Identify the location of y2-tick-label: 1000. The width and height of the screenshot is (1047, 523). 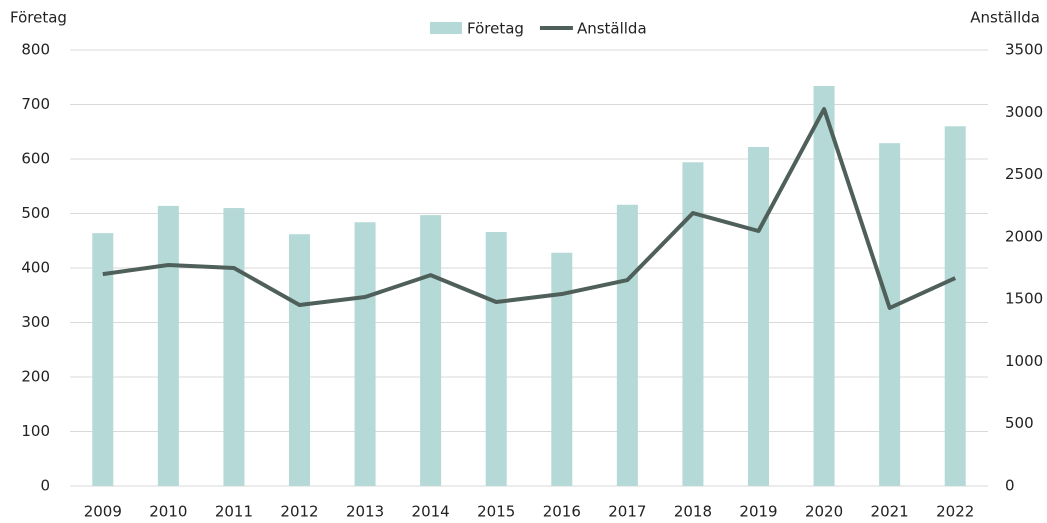
(1024, 361).